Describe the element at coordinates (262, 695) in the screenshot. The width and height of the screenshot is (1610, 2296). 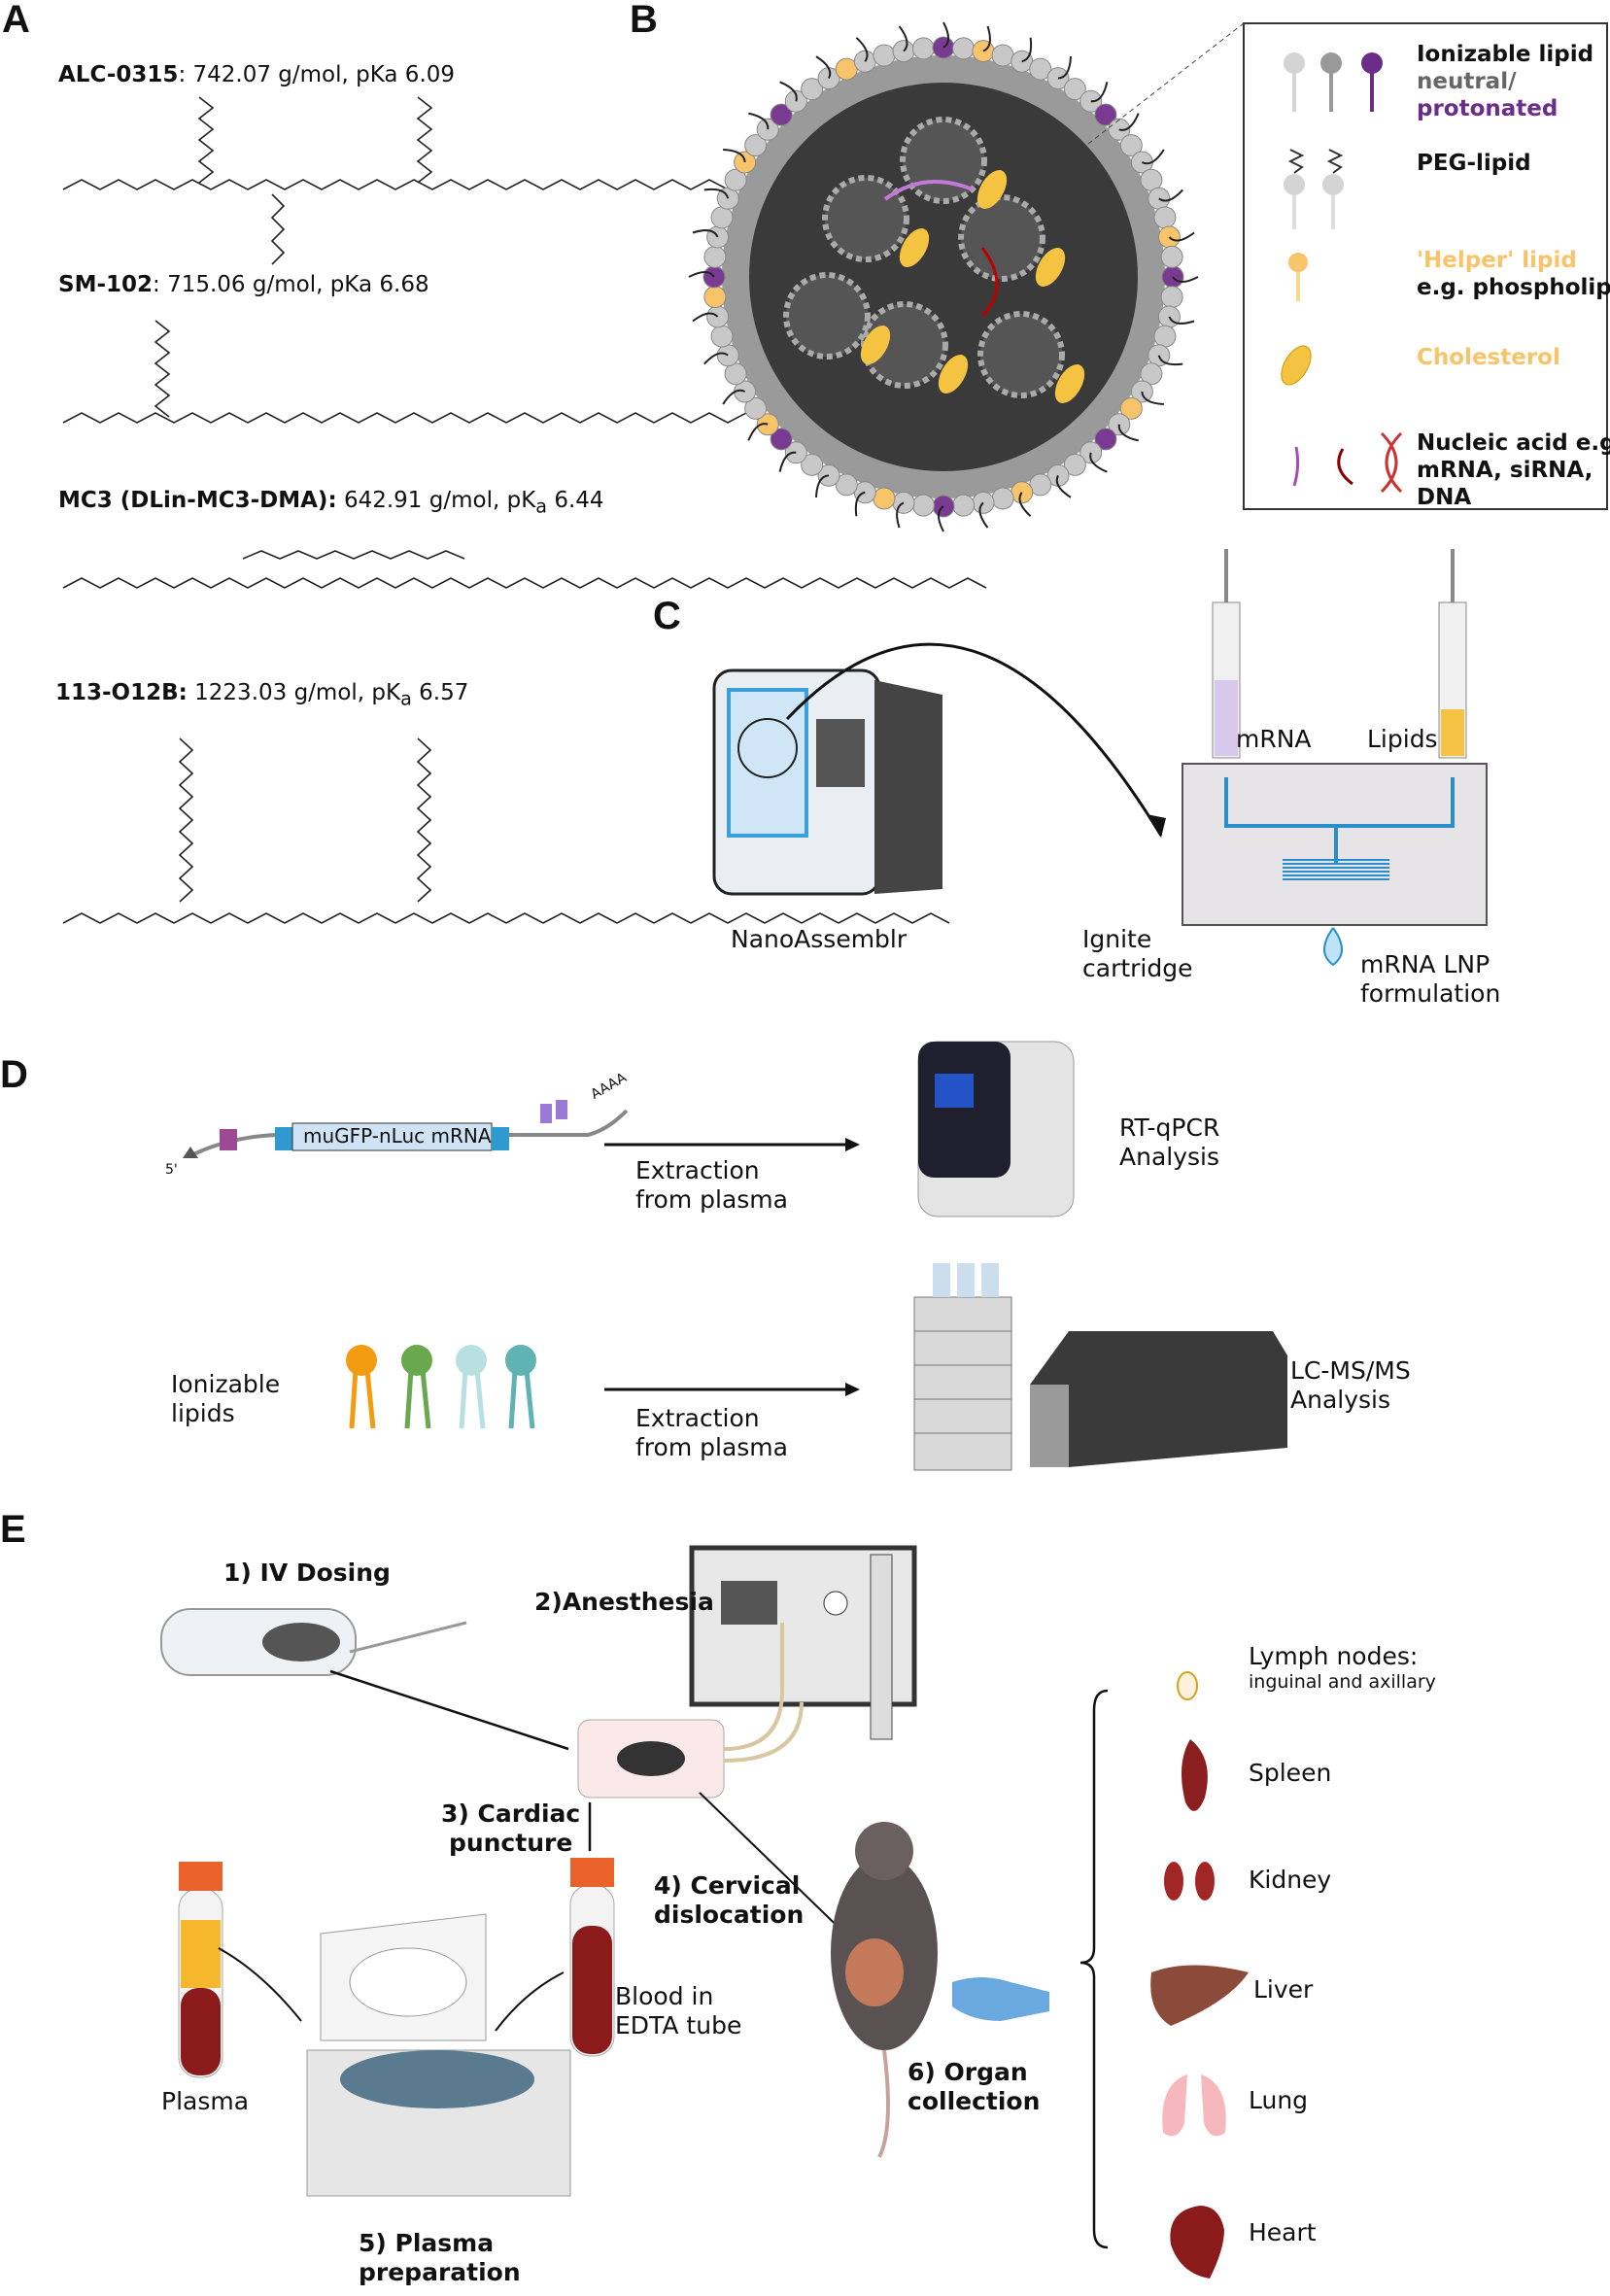
I see `compound-title-113o12b: 113-O12B: 1223.03 g/mol, pKa 6.57` at that location.